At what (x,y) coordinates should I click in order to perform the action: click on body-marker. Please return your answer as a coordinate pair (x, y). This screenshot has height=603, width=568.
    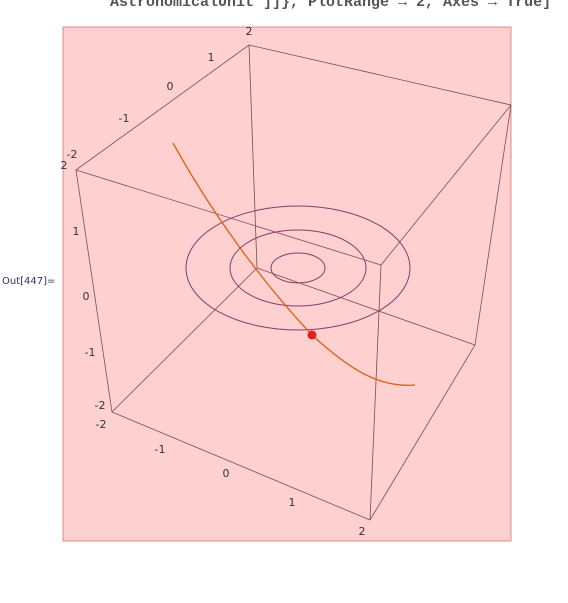
    Looking at the image, I should click on (312, 335).